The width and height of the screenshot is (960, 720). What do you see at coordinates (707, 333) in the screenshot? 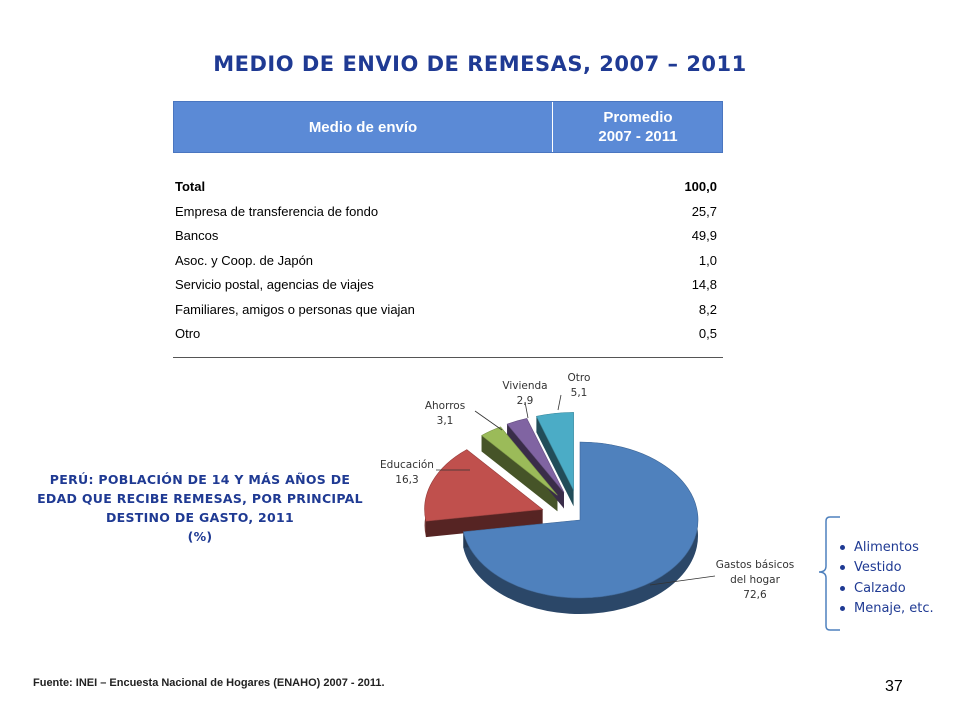
I see `row-value: 0,5` at bounding box center [707, 333].